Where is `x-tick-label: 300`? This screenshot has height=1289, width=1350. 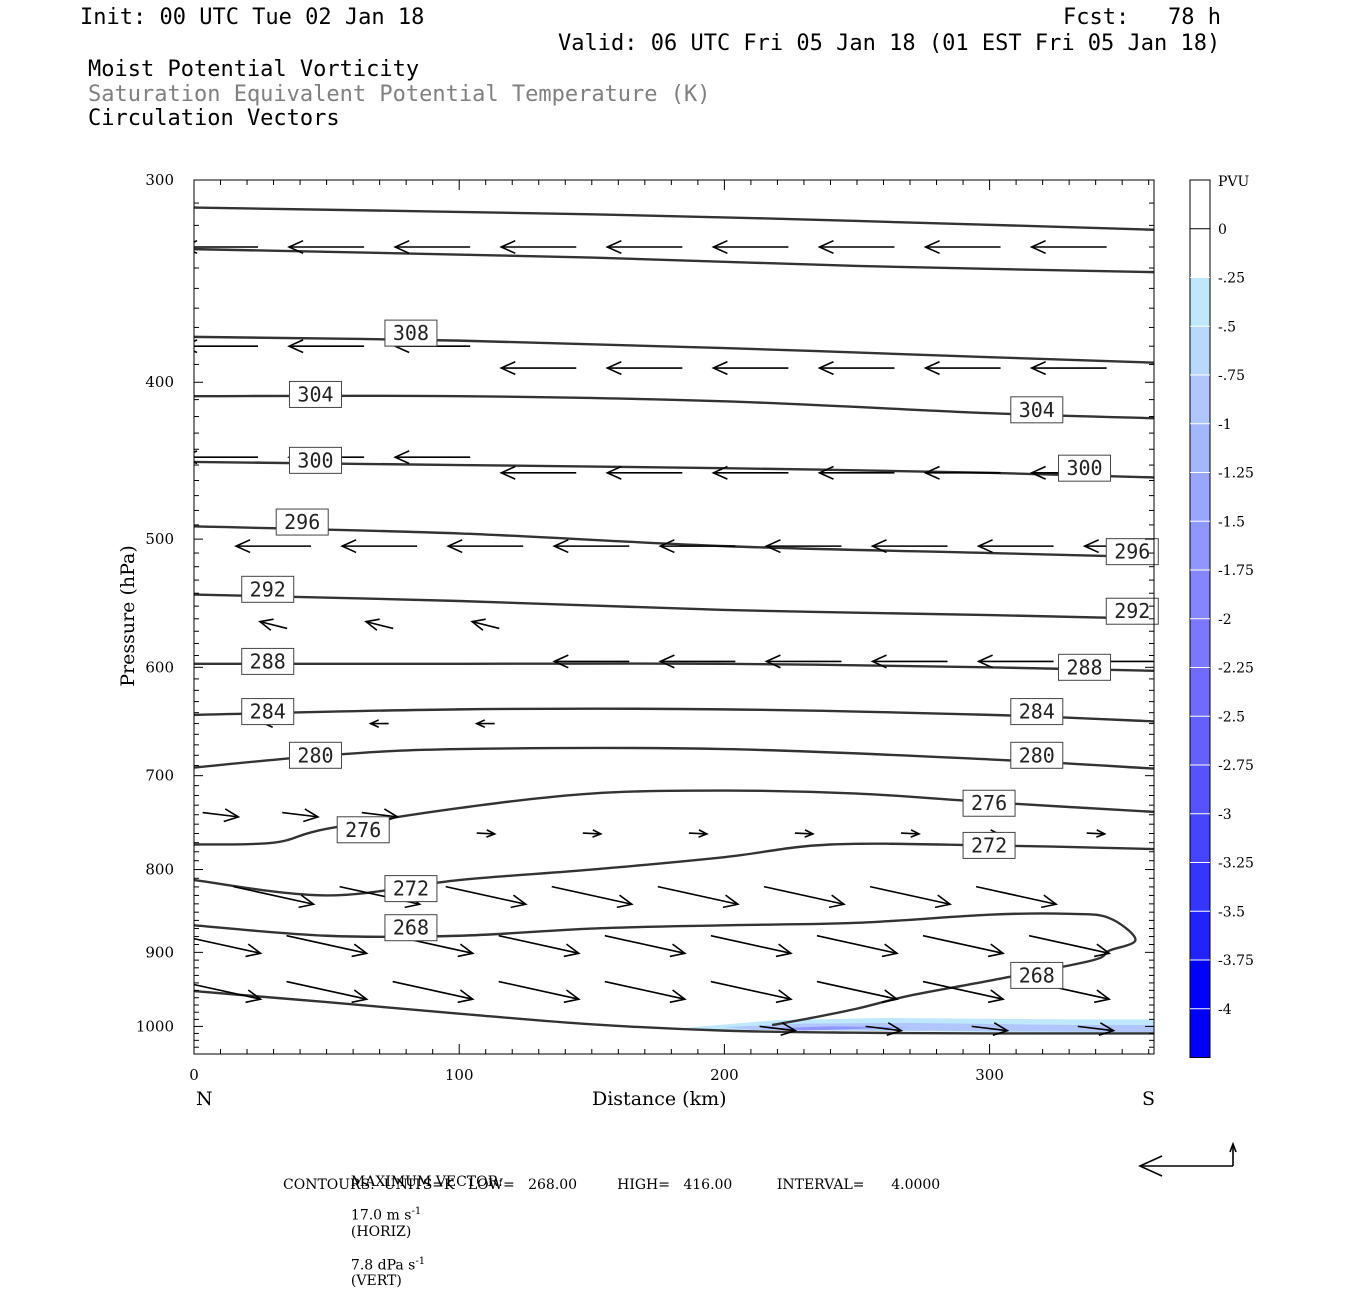
x-tick-label: 300 is located at coordinates (989, 1075).